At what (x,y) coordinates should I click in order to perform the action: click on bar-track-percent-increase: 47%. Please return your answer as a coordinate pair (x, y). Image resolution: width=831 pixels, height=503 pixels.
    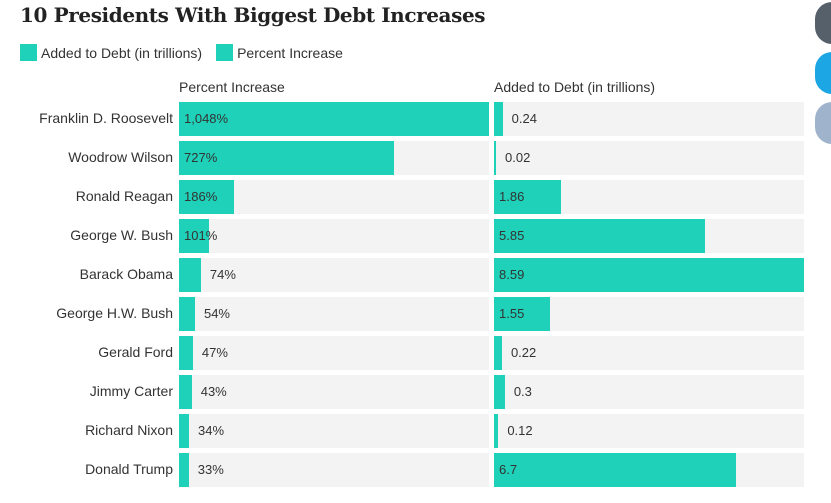
    Looking at the image, I should click on (334, 353).